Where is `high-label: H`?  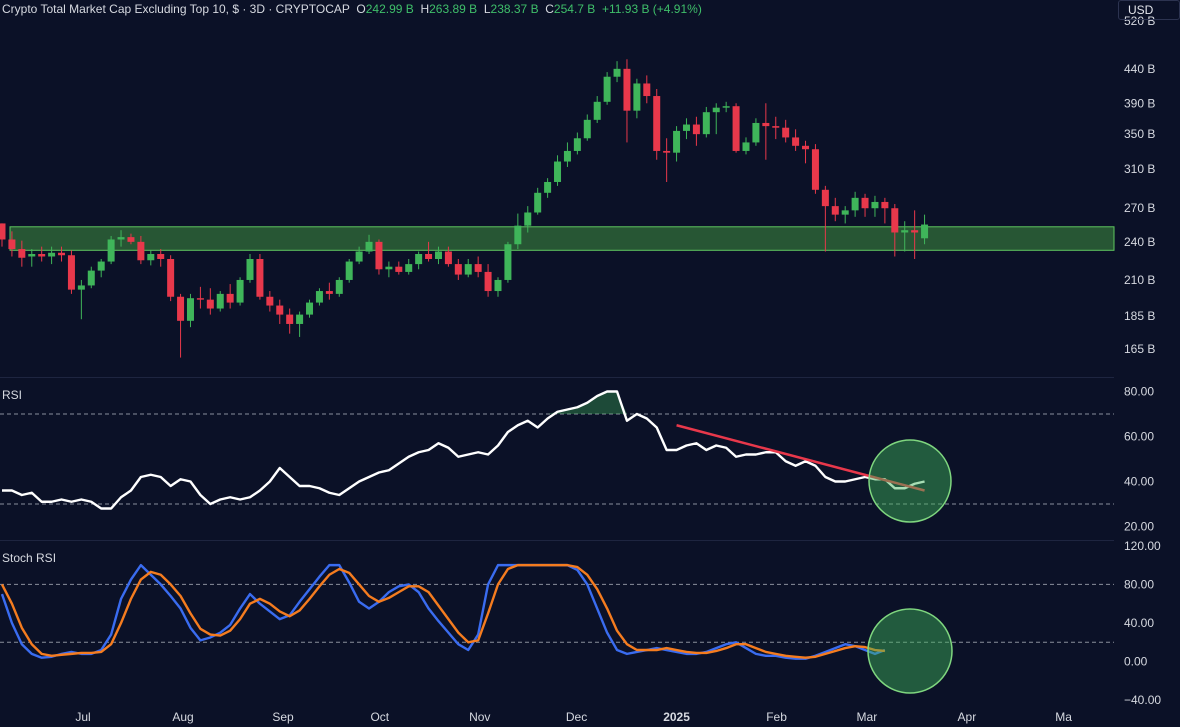 high-label: H is located at coordinates (425, 9).